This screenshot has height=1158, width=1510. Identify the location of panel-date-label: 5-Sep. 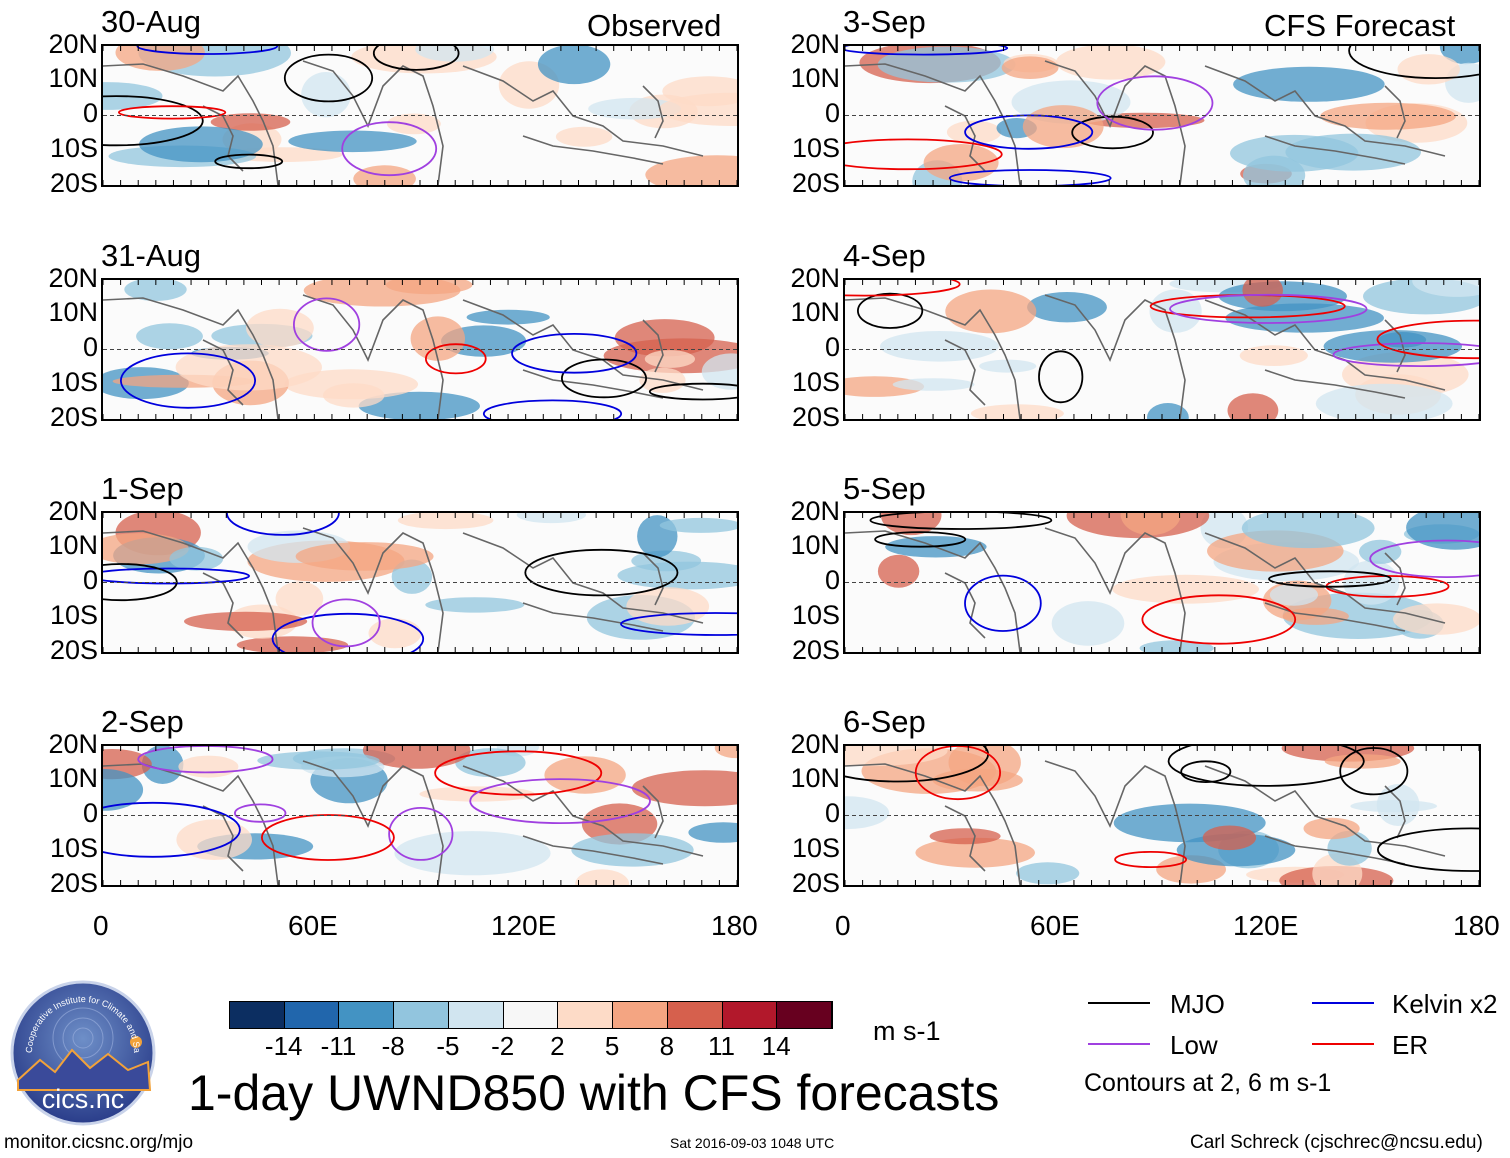
(884, 488).